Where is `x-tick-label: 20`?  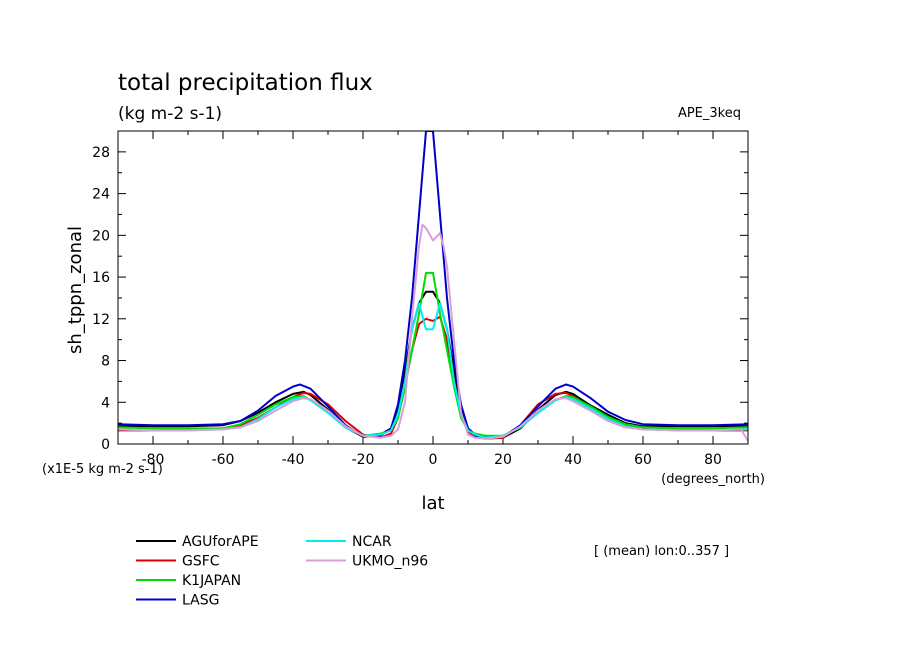
x-tick-label: 20 is located at coordinates (503, 460).